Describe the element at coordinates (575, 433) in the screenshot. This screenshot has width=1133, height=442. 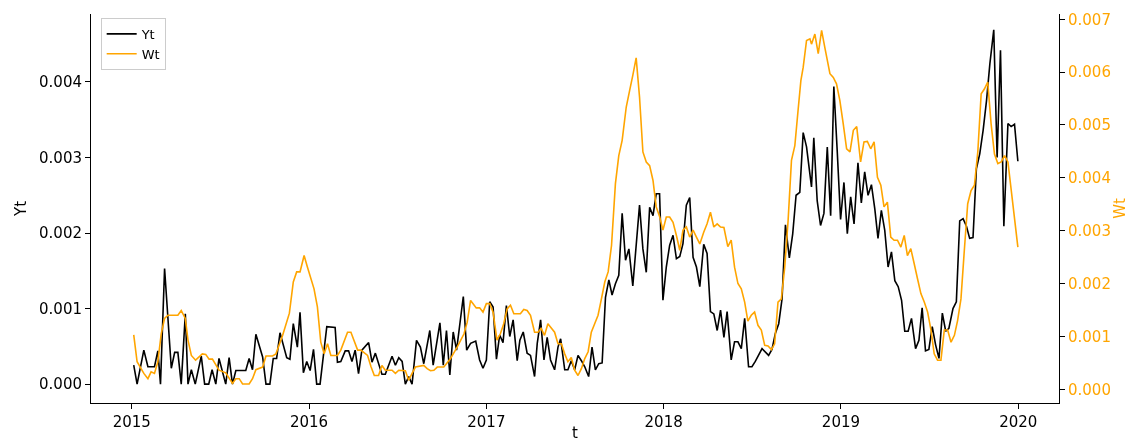
I see `x-axis-title: t` at that location.